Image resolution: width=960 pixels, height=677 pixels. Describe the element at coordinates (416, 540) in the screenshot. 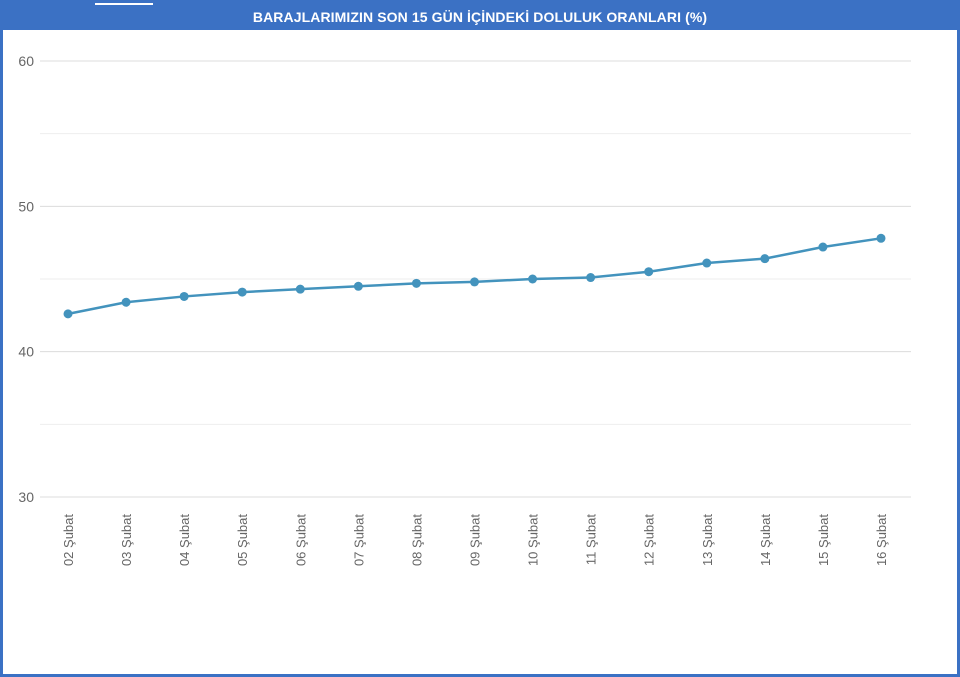

I see `x-tick-label: 08 Şubat` at that location.